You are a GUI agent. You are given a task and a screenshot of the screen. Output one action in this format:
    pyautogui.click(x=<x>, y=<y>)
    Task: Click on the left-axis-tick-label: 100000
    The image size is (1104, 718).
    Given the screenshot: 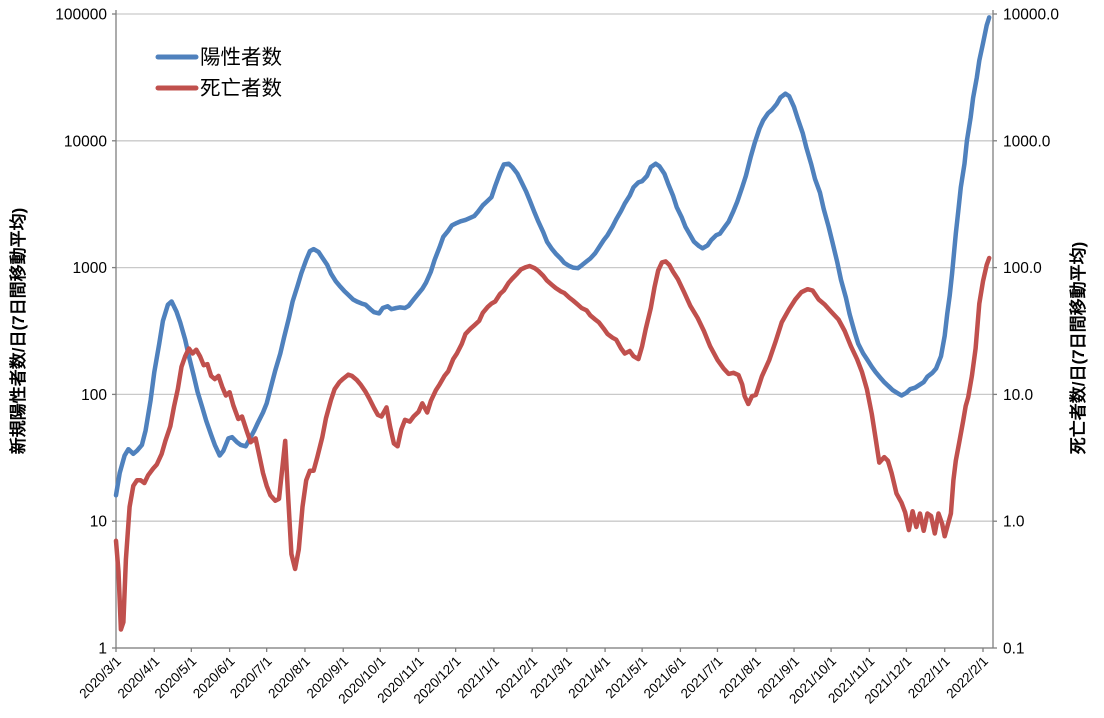 What is the action you would take?
    pyautogui.click(x=81, y=15)
    